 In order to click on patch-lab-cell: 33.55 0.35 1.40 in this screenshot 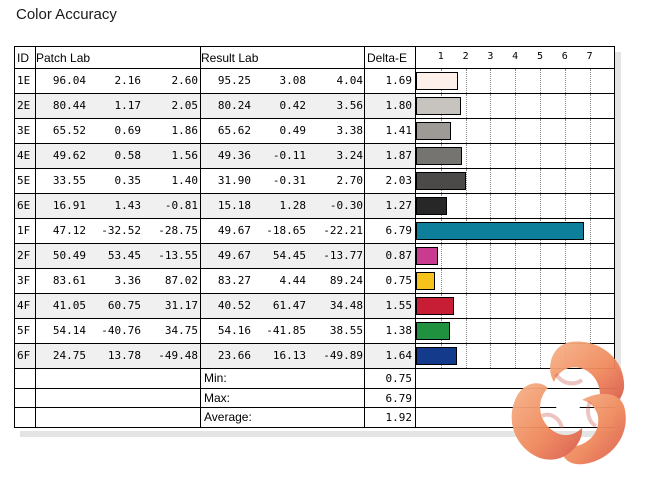, I will do `click(117, 181)`.